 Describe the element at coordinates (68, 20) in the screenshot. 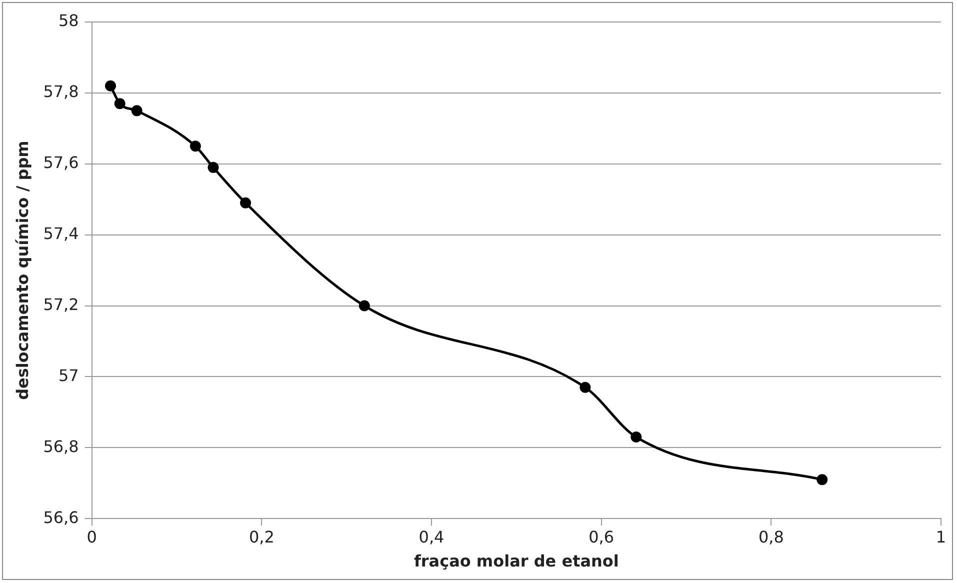

I see `y-tick-label: 58` at that location.